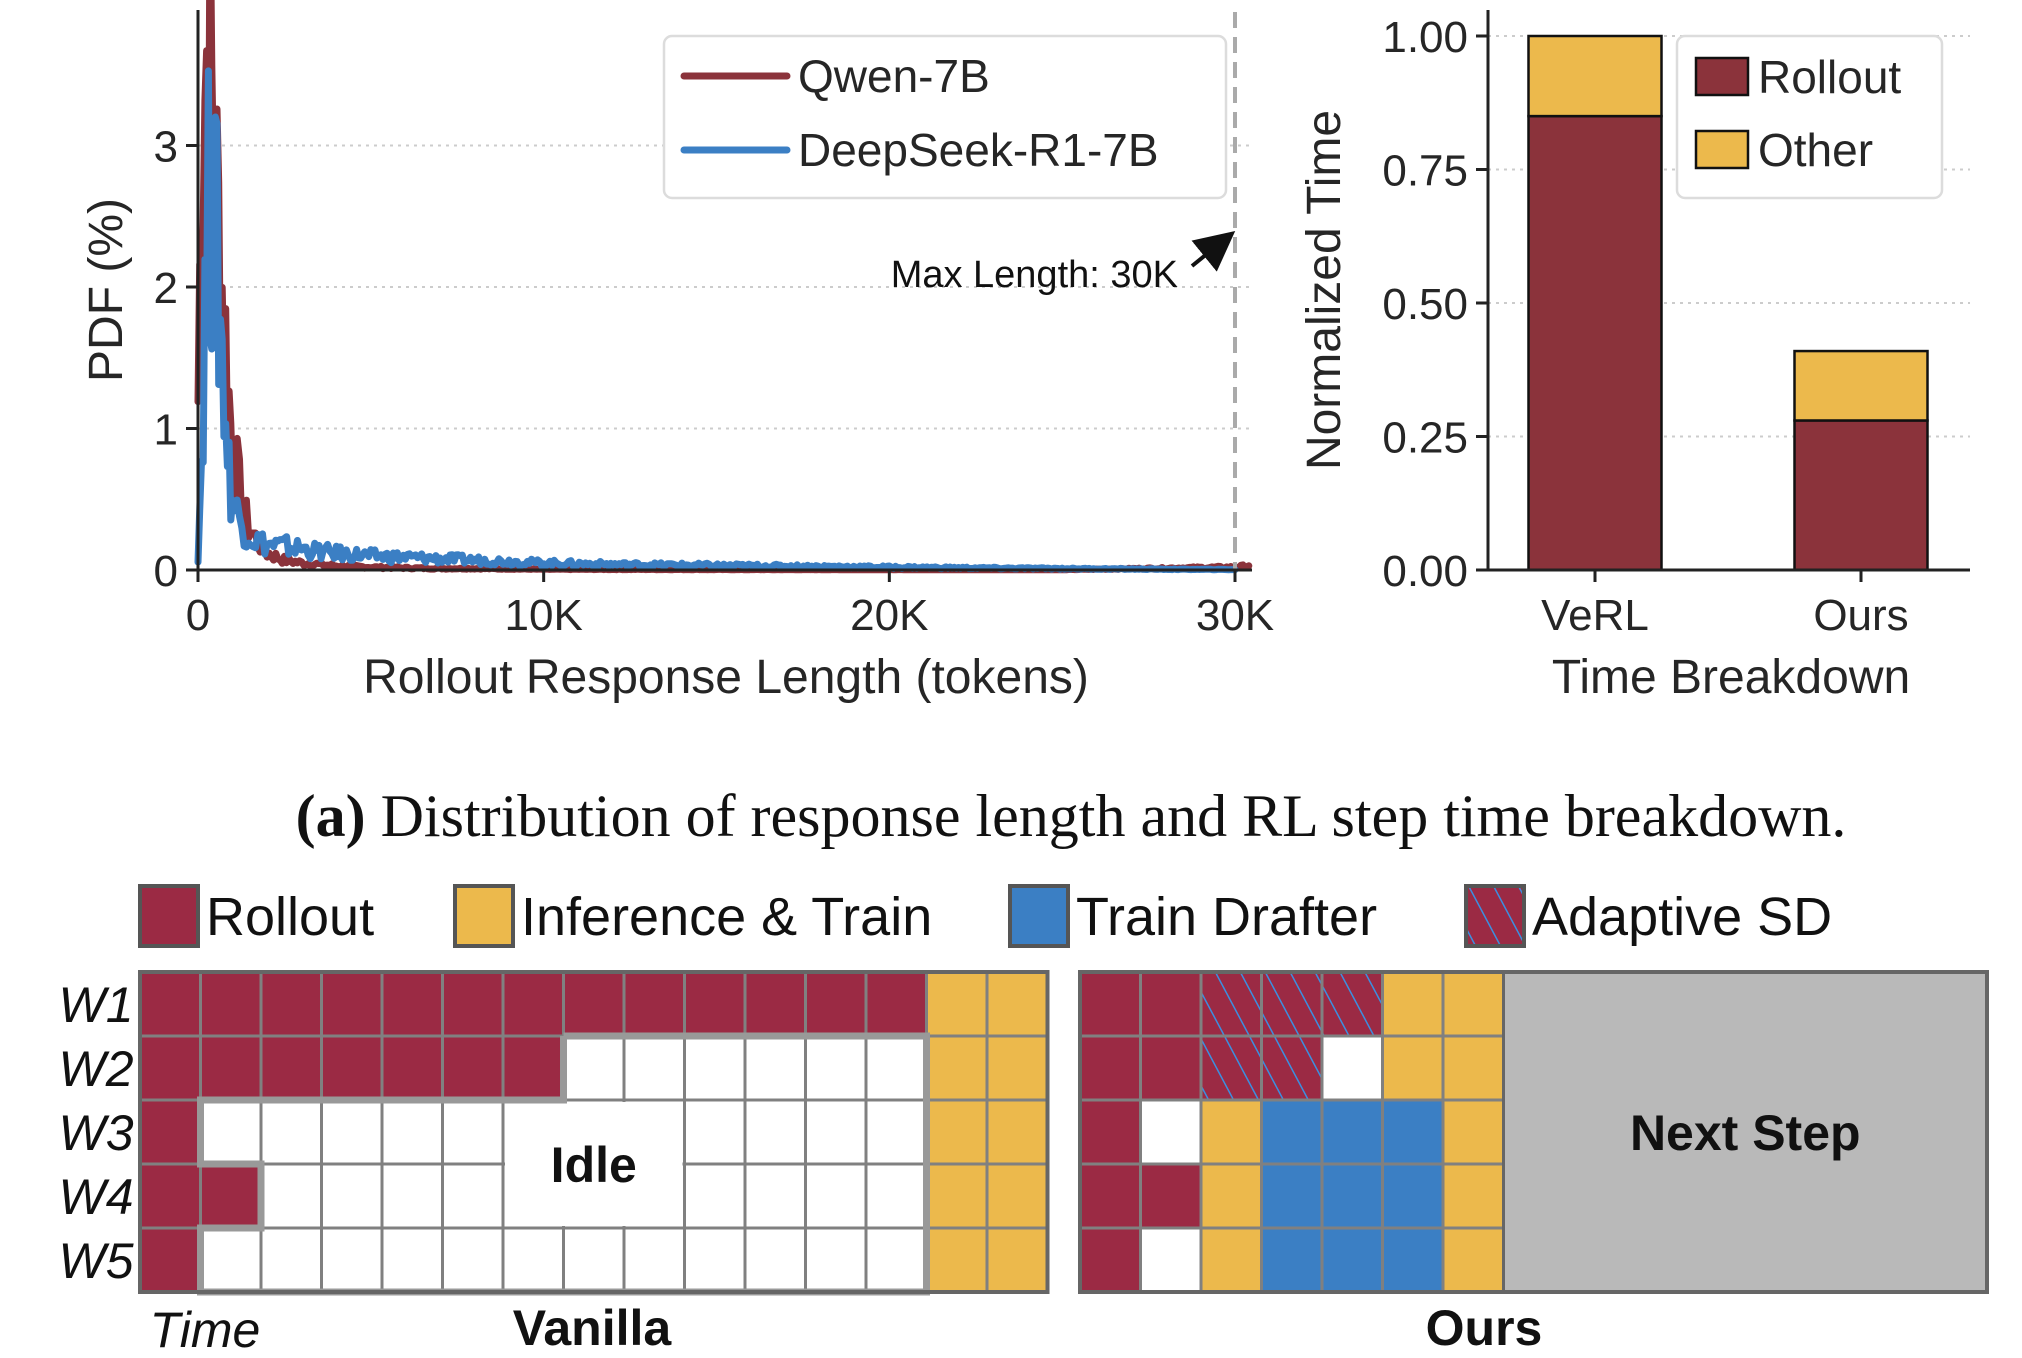  I want to click on gantt-vanilla: Idle, so click(594, 1133).